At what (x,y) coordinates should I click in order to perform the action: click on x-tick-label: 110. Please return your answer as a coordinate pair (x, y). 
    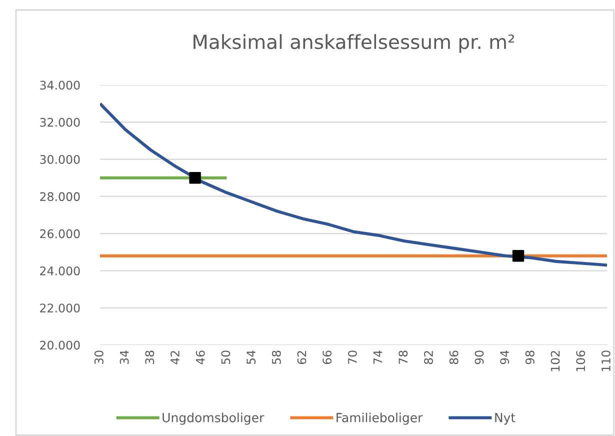
    Looking at the image, I should click on (605, 361).